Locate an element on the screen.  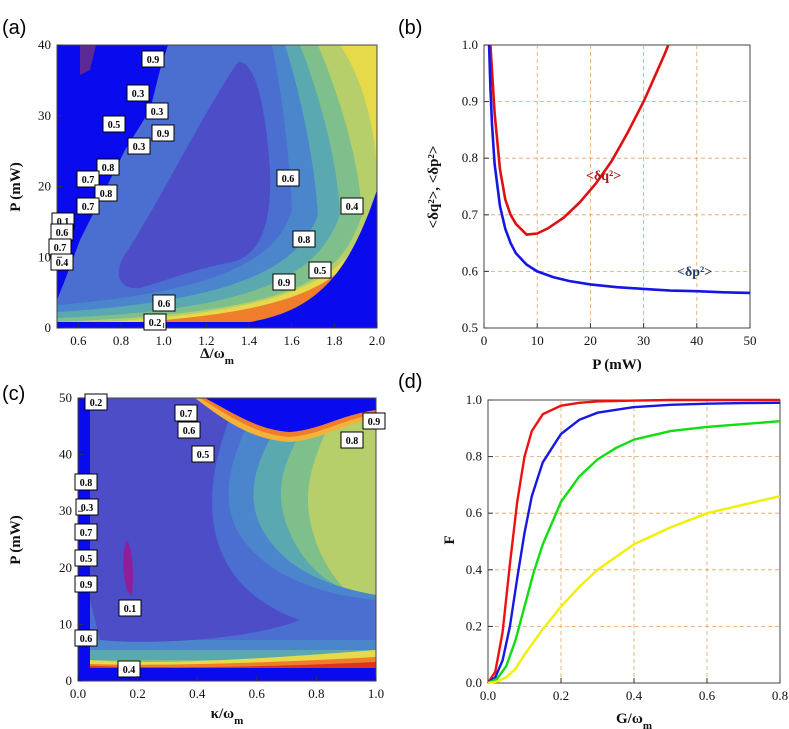
series-line-dp2 is located at coordinates (618, 170).